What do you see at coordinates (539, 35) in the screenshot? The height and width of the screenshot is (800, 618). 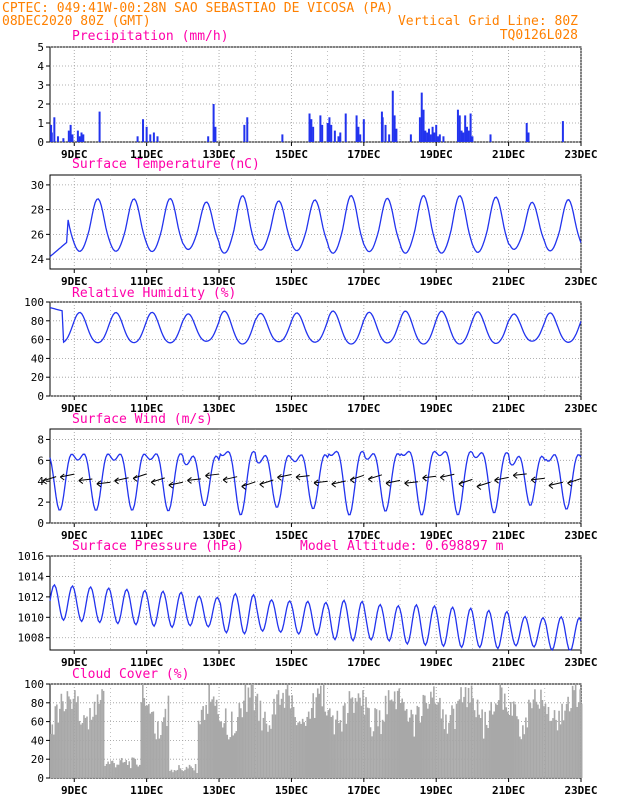 I see `header-run-id: TQ0126L028` at bounding box center [539, 35].